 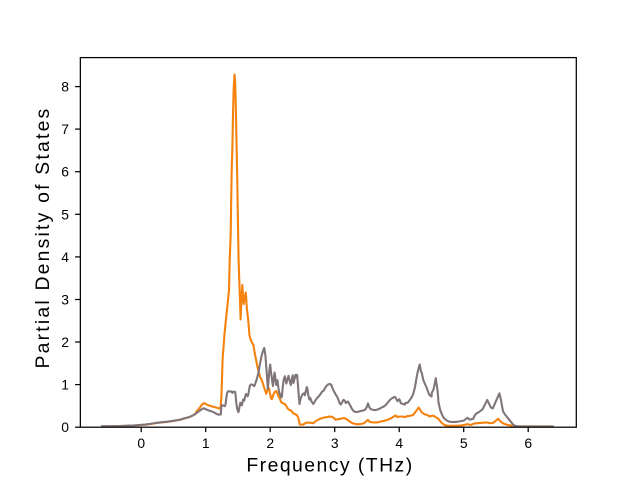 What do you see at coordinates (65, 87) in the screenshot?
I see `svg-text: 8` at bounding box center [65, 87].